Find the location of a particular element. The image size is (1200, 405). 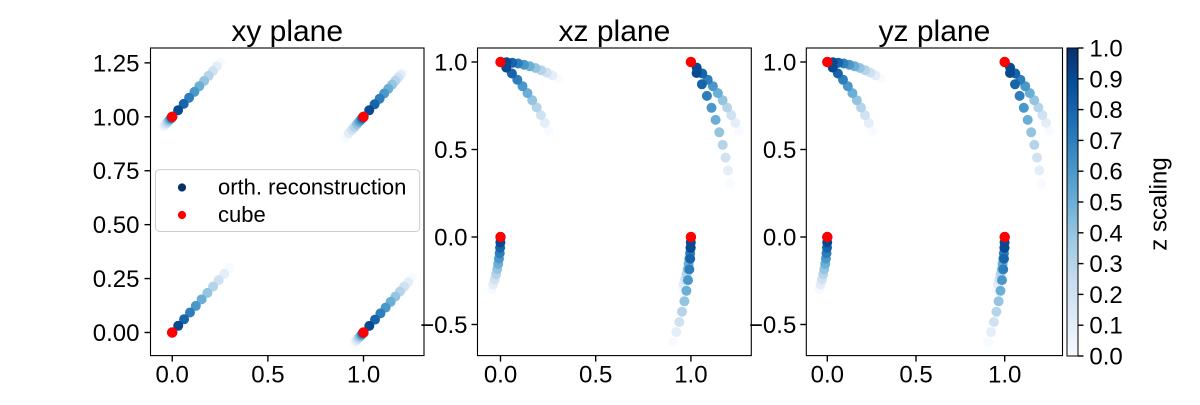

svg-text: 1.00 is located at coordinates (116, 117).